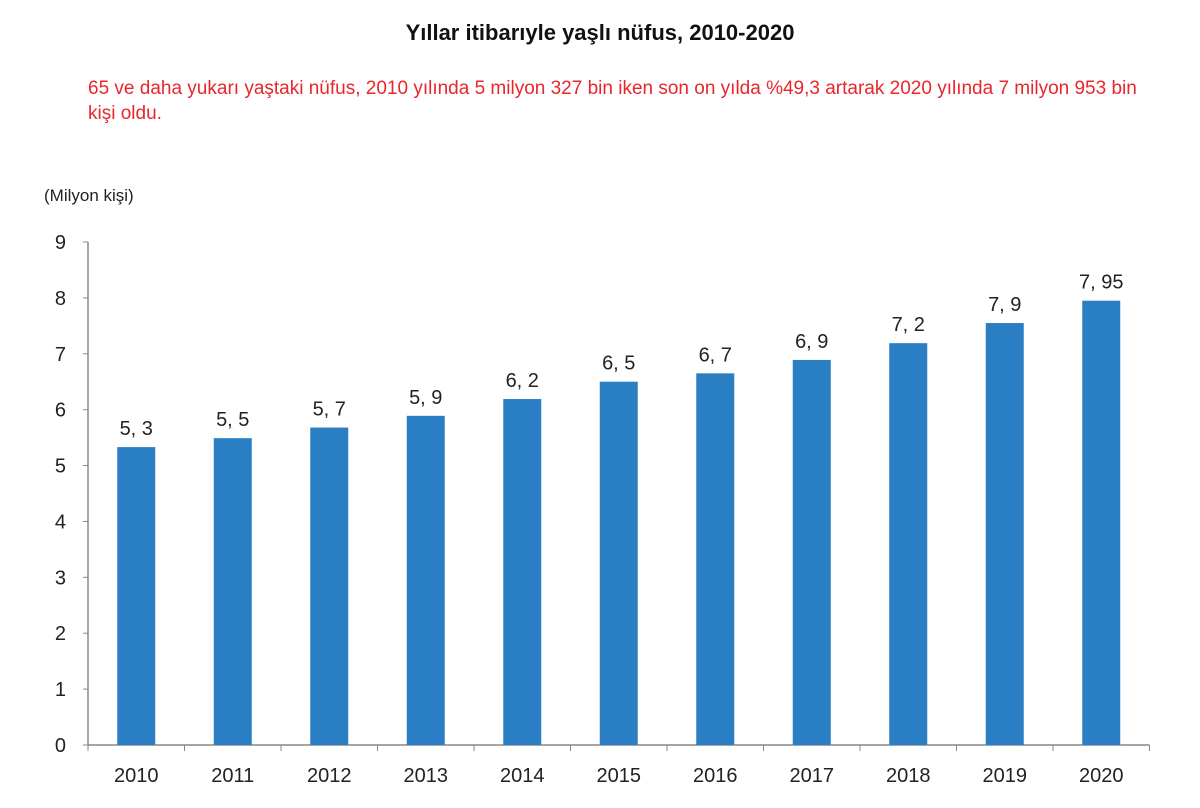 The height and width of the screenshot is (808, 1200). Describe the element at coordinates (715, 355) in the screenshot. I see `data-label-2016: 6, 7` at that location.